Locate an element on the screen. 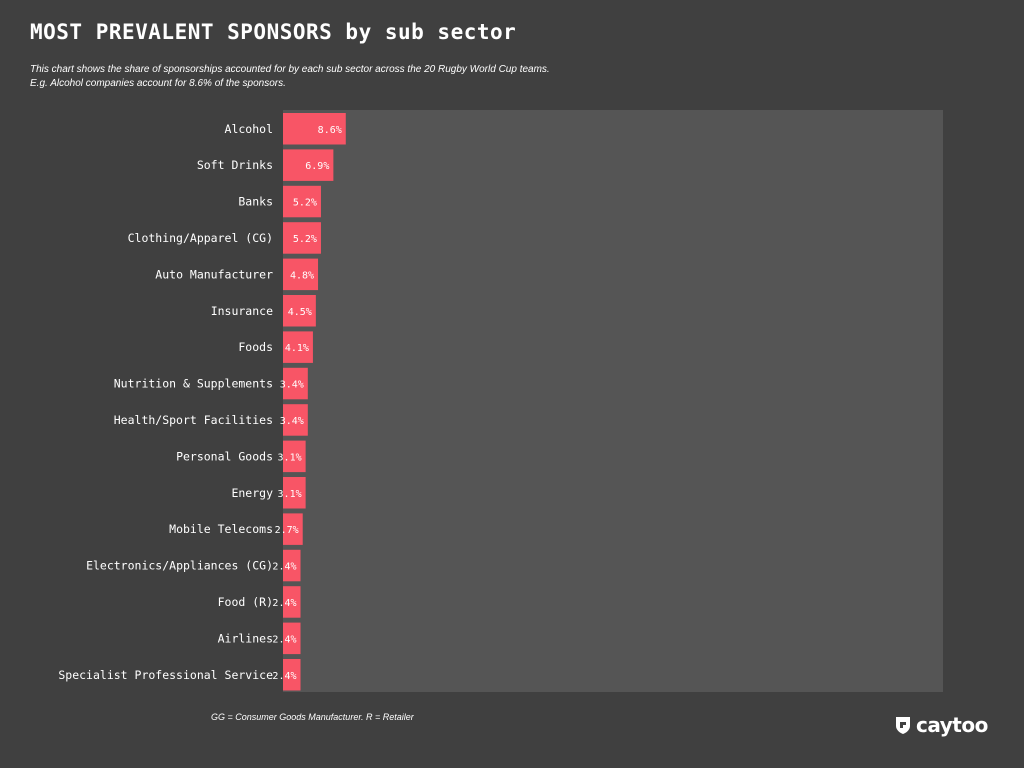  value-label-12: 2.4% is located at coordinates (284, 567).